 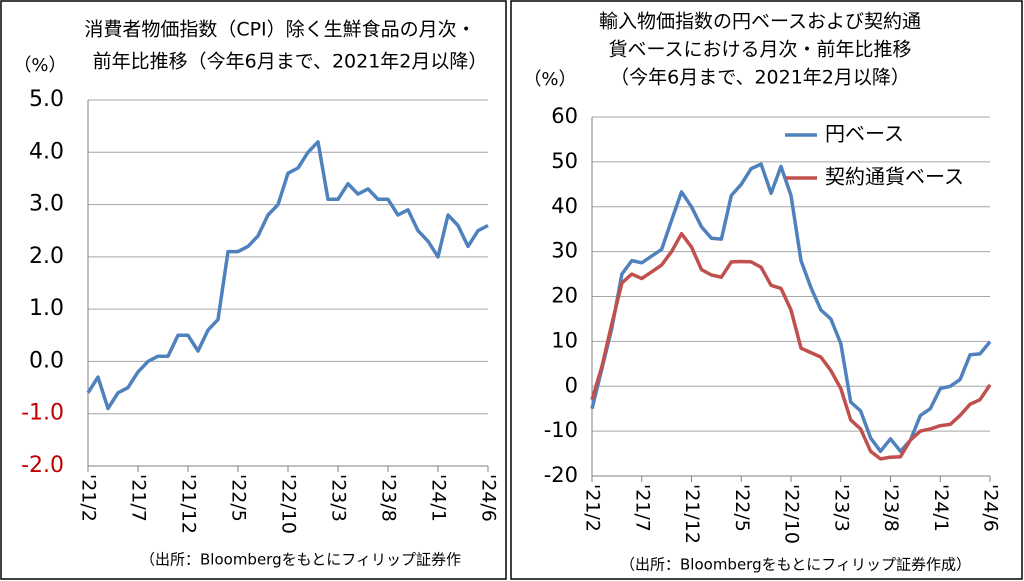 I want to click on y-tick-label: 10, so click(x=564, y=340).